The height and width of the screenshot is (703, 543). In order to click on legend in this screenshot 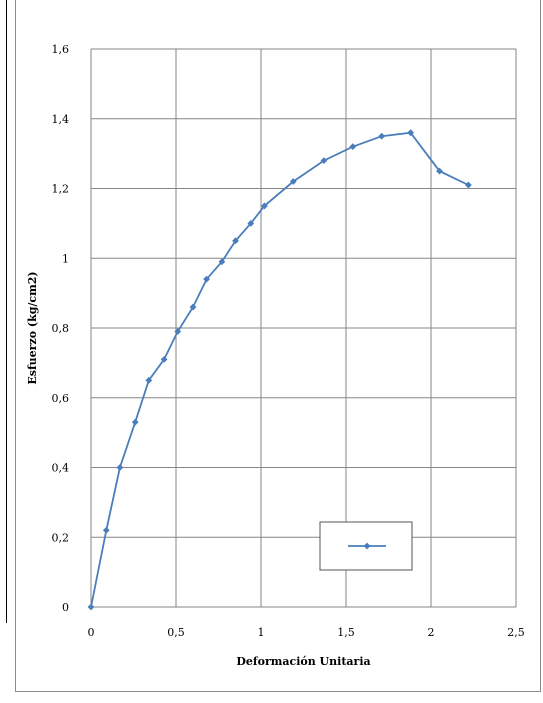, I will do `click(366, 546)`.